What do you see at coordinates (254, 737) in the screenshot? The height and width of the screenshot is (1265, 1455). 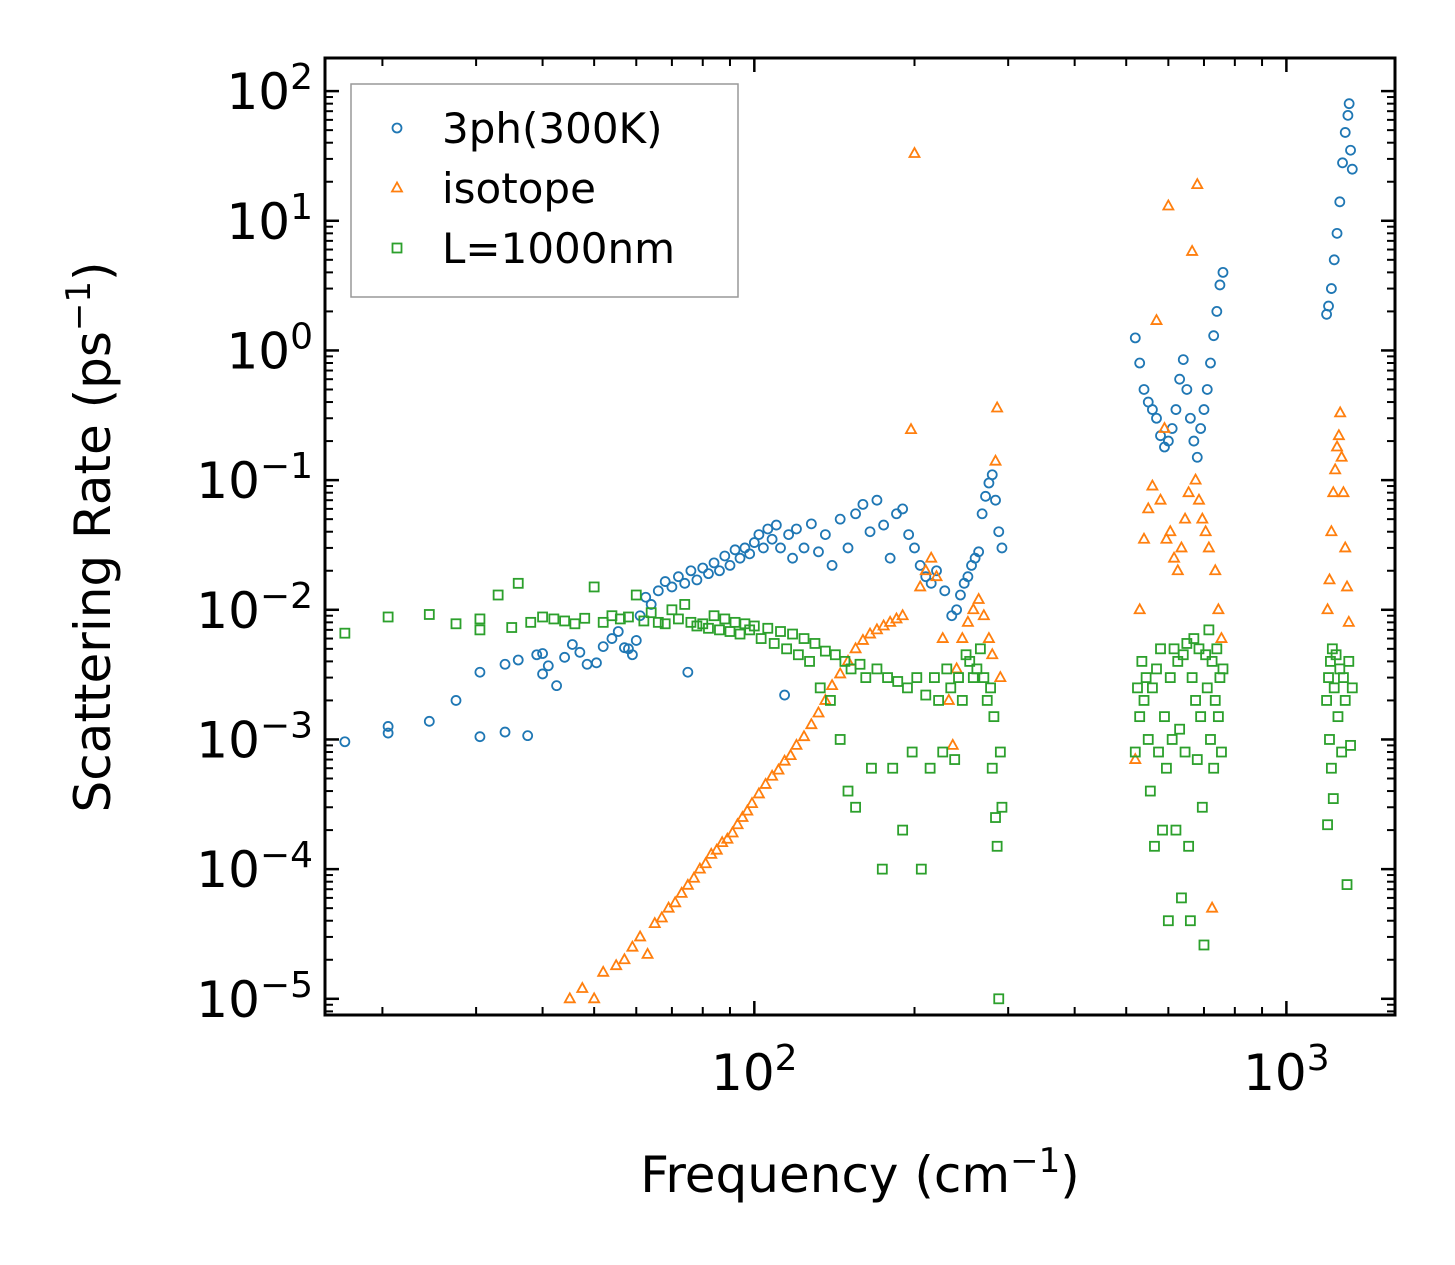 I see `y-tick-label: 10⁻³` at bounding box center [254, 737].